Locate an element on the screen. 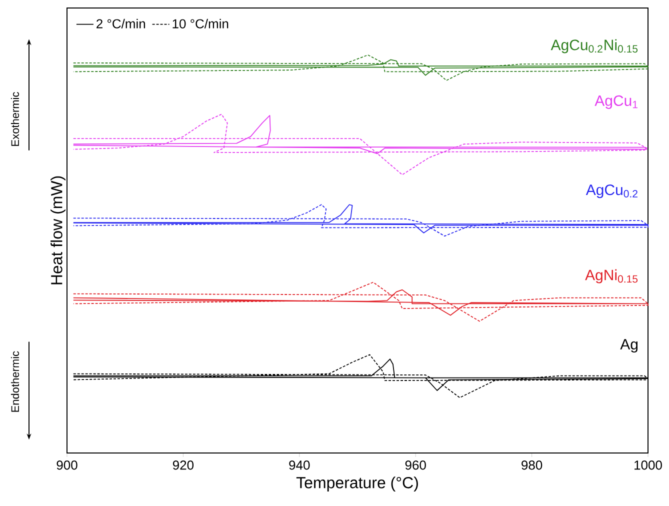  x-tick-label: 940 is located at coordinates (299, 465).